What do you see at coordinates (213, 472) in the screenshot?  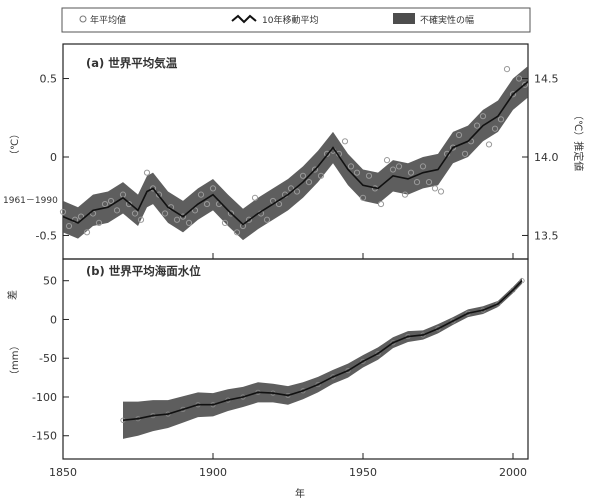 I see `x-tick-label: 1900` at bounding box center [213, 472].